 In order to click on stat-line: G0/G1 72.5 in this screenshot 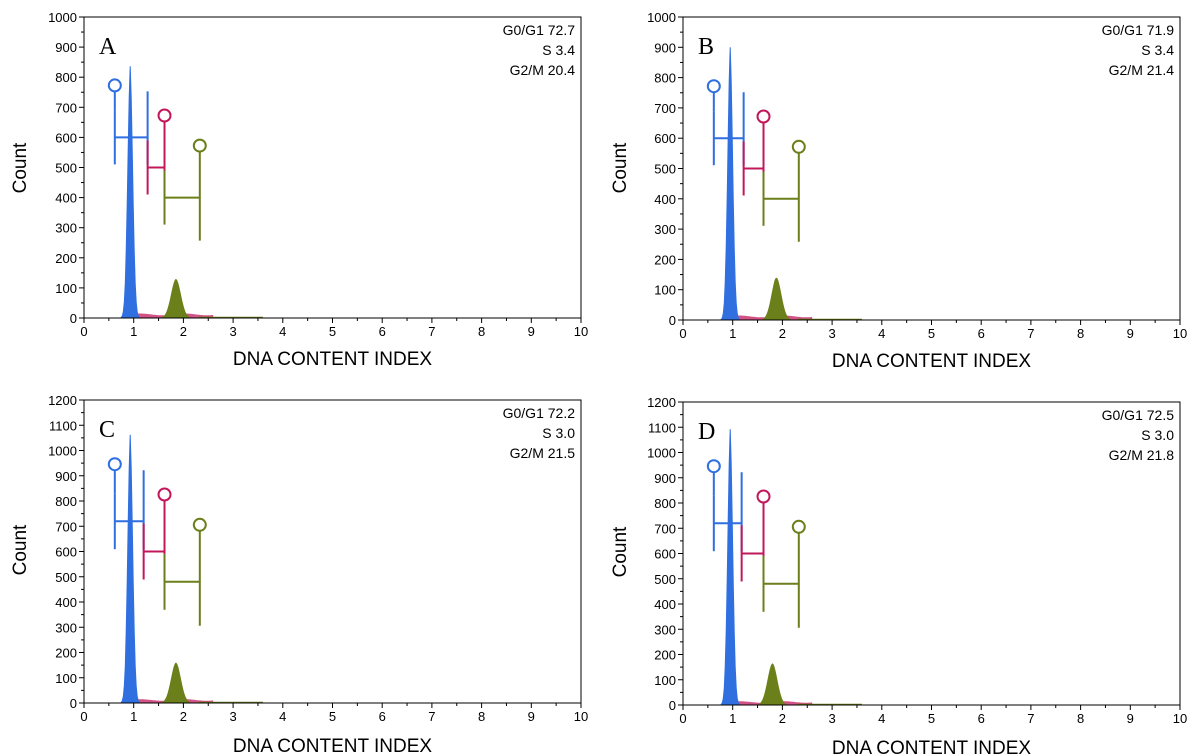, I will do `click(1138, 415)`.